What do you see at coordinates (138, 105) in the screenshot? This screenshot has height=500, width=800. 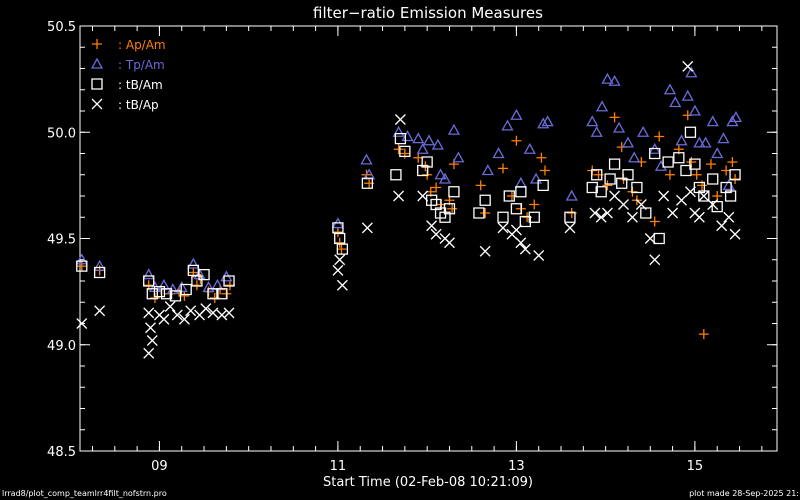 I see `legend-label: : tB/Ap` at bounding box center [138, 105].